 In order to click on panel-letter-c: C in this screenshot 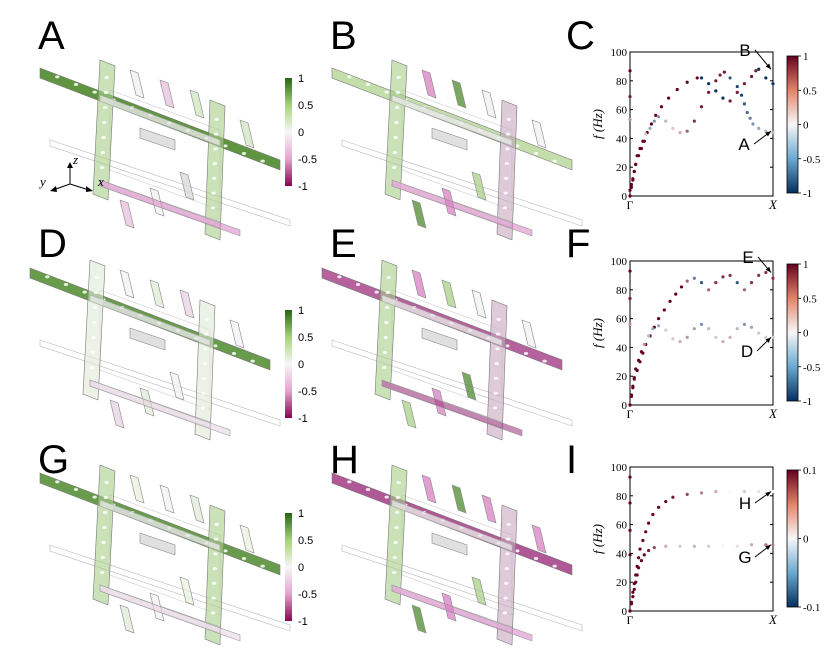, I will do `click(580, 36)`.